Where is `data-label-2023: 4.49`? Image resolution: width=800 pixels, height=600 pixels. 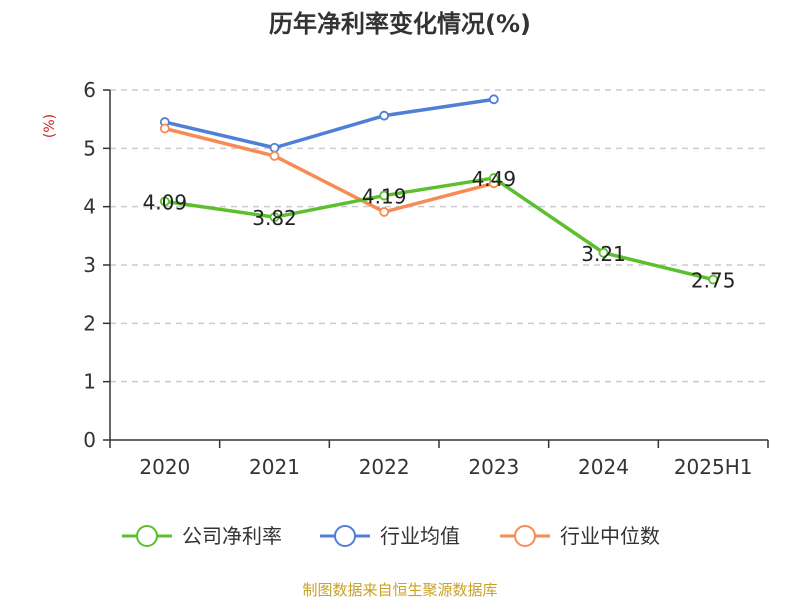 data-label-2023: 4.49 is located at coordinates (494, 179).